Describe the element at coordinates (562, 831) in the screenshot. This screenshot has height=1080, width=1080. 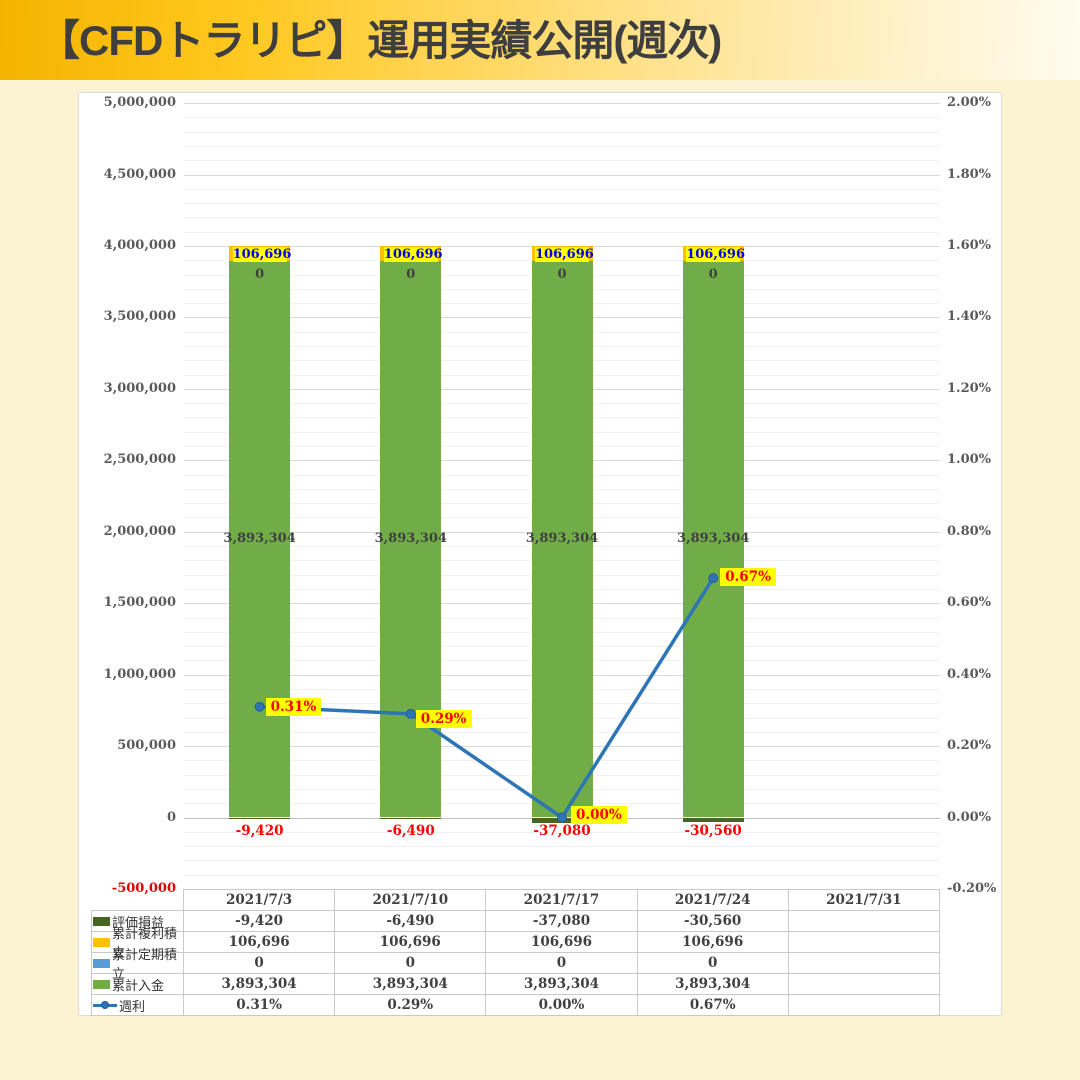
I see `bar-label-hyoka: -37,080` at that location.